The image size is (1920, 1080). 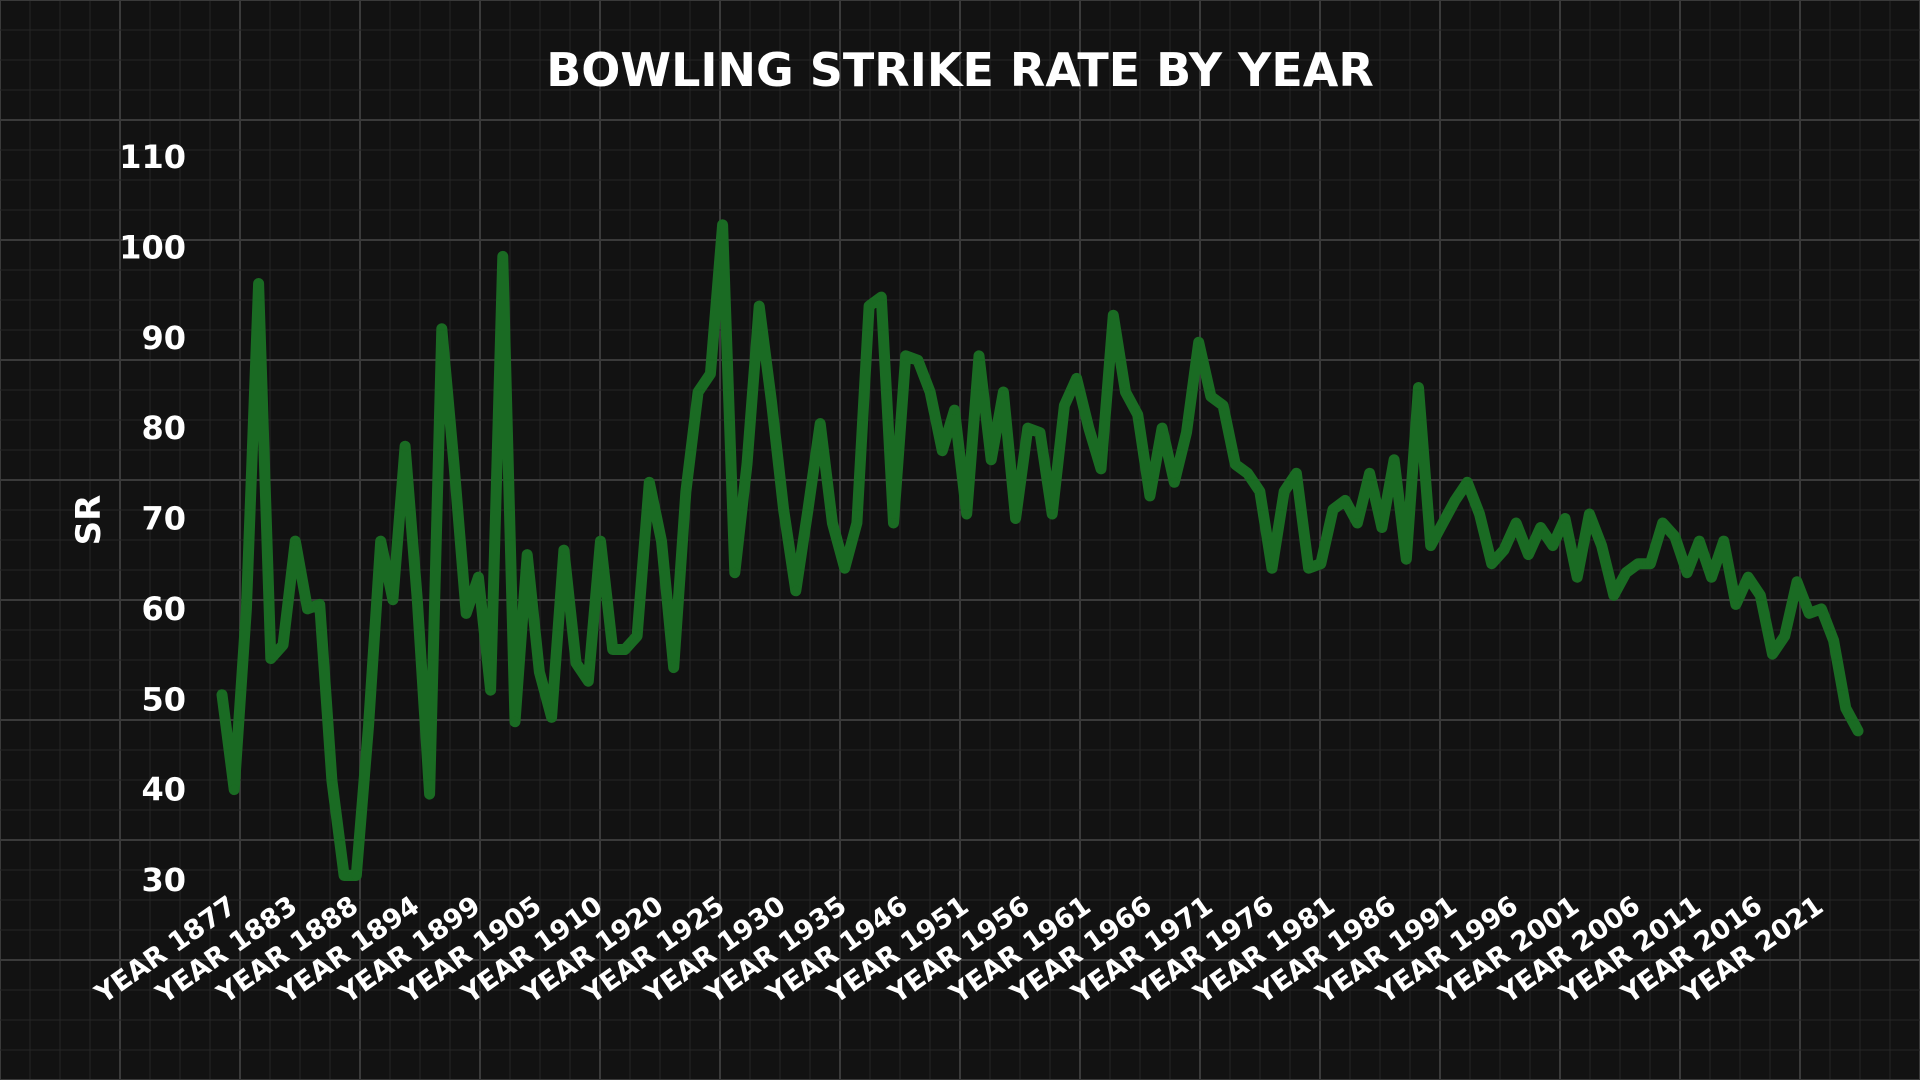 I want to click on chart-title: BOWLING STRIKE RATE BY YEAR, so click(x=960, y=70).